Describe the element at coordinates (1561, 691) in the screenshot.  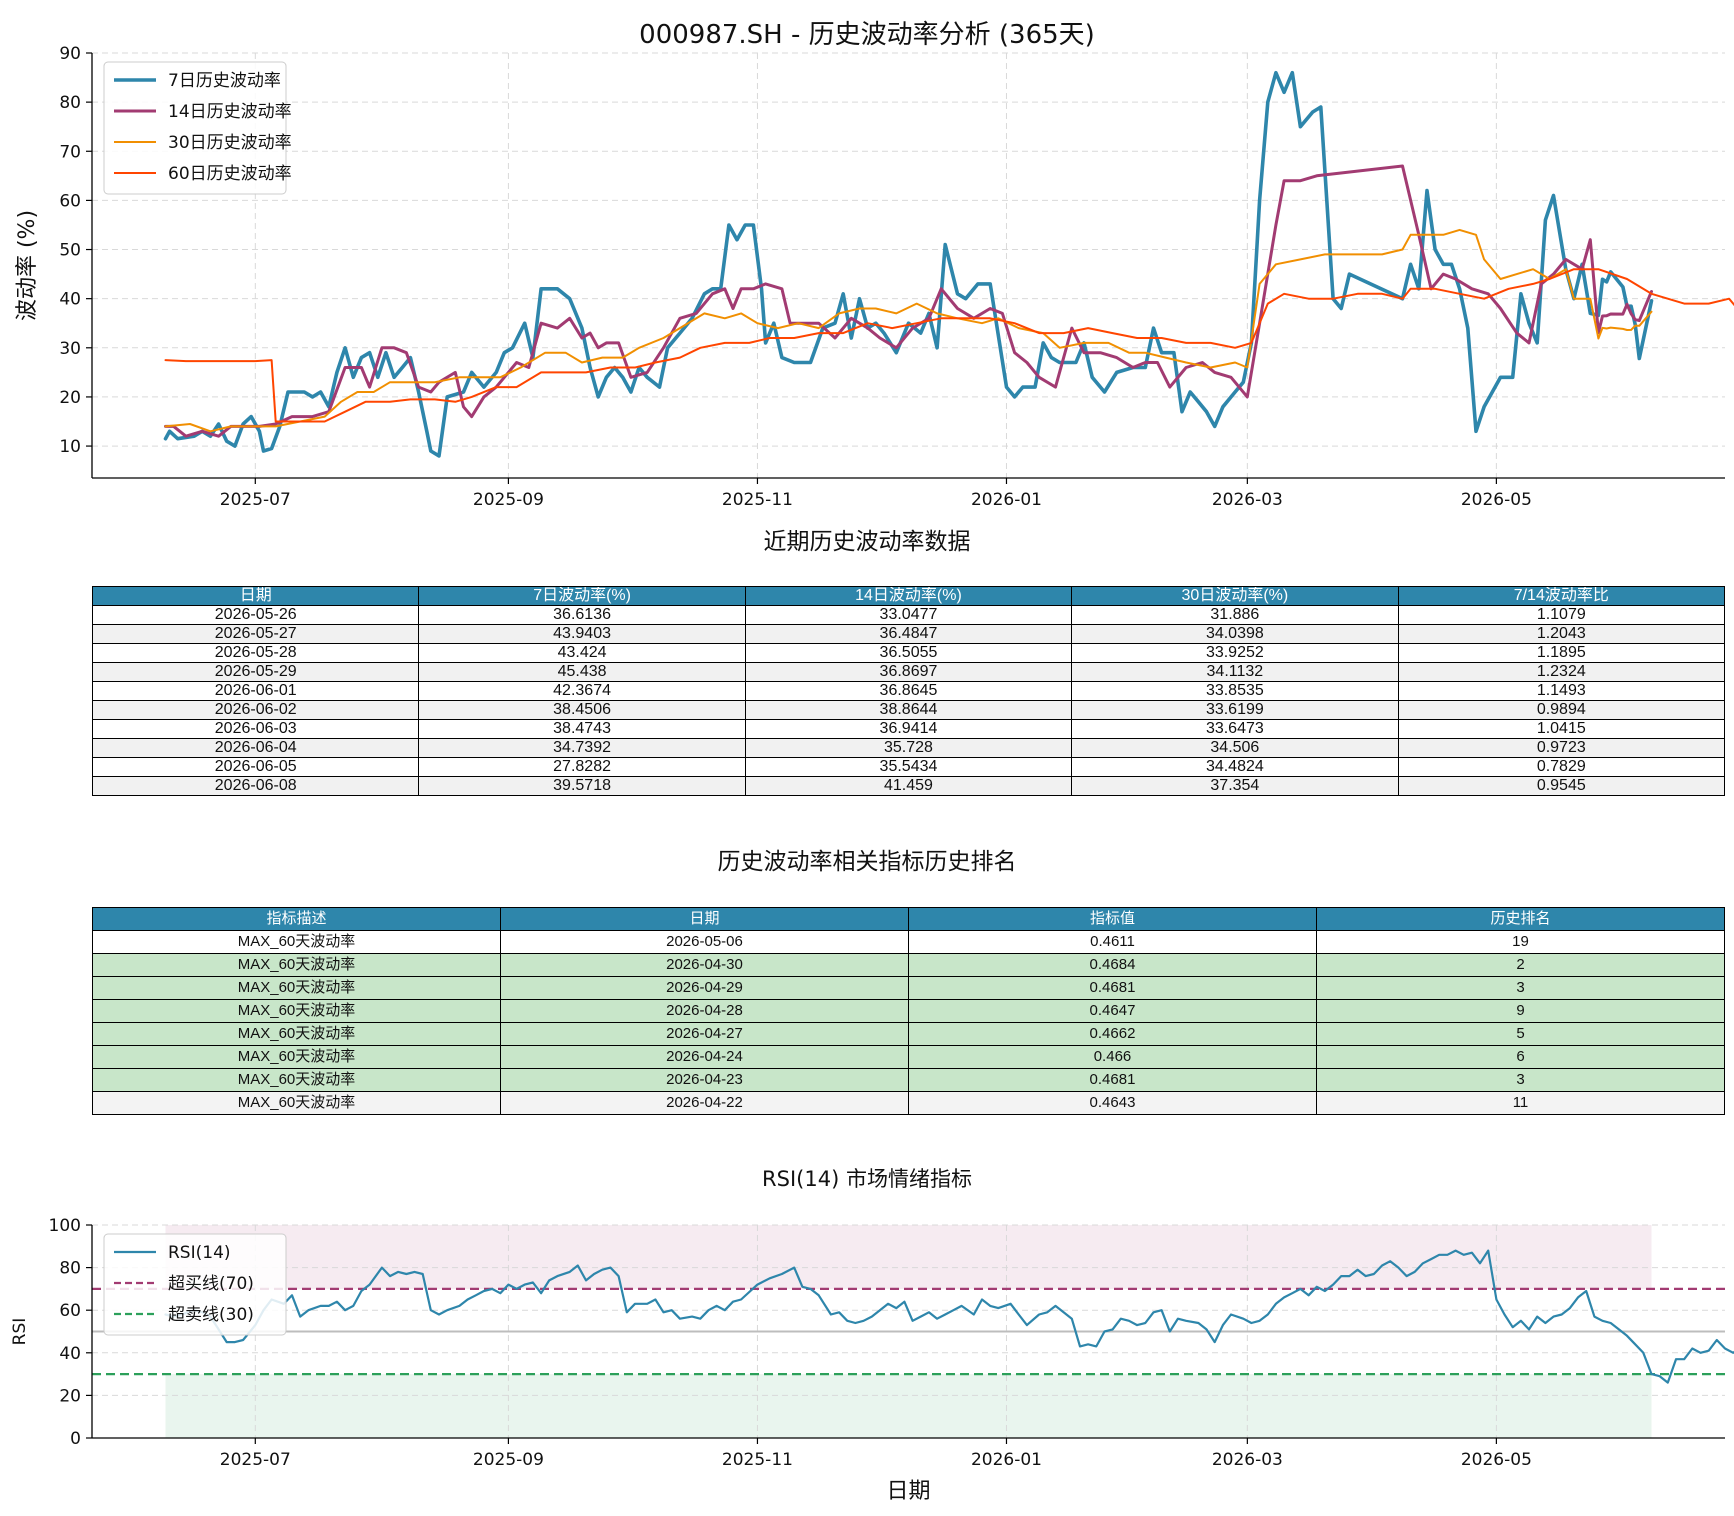
I see `table-cell: 1.1493` at that location.